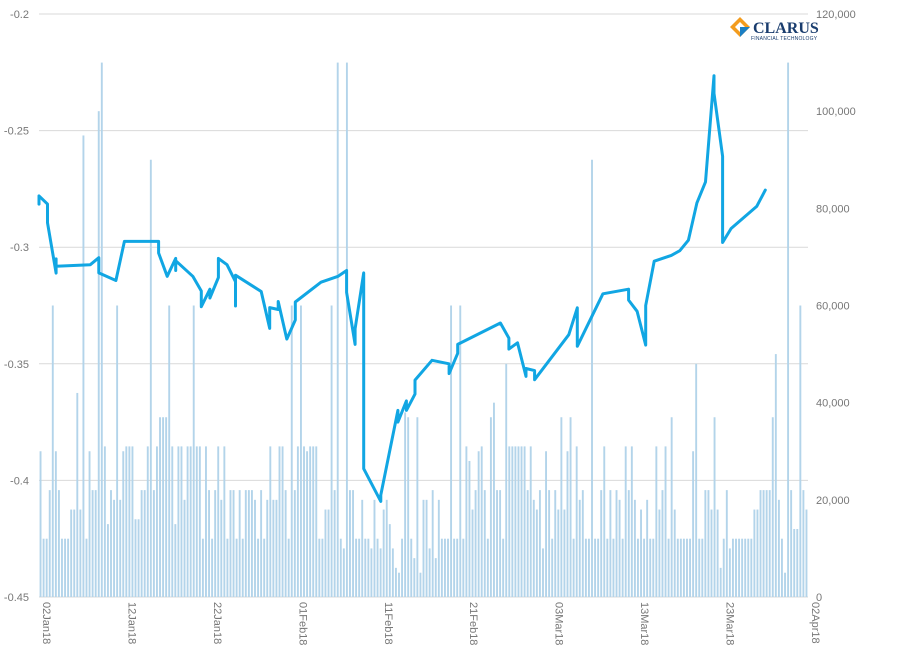  I want to click on right-axis-tick-label: 40,000, so click(833, 404).